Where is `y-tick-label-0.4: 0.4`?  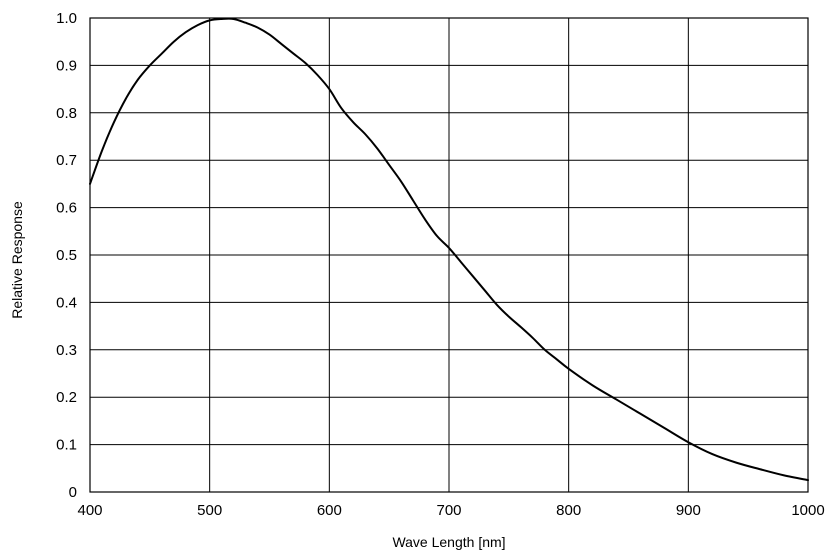 y-tick-label-0.4: 0.4 is located at coordinates (66, 302).